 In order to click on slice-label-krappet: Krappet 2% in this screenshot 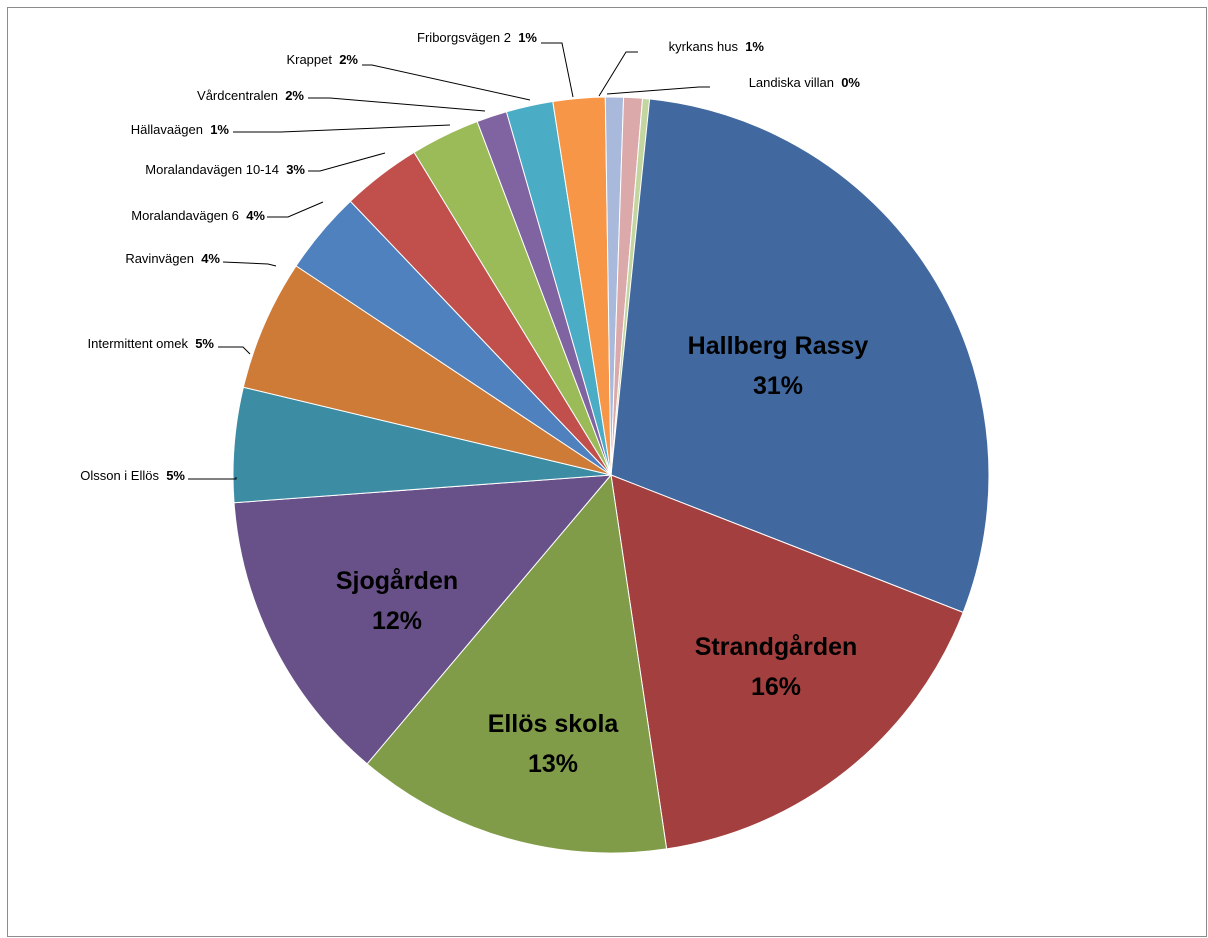, I will do `click(322, 59)`.